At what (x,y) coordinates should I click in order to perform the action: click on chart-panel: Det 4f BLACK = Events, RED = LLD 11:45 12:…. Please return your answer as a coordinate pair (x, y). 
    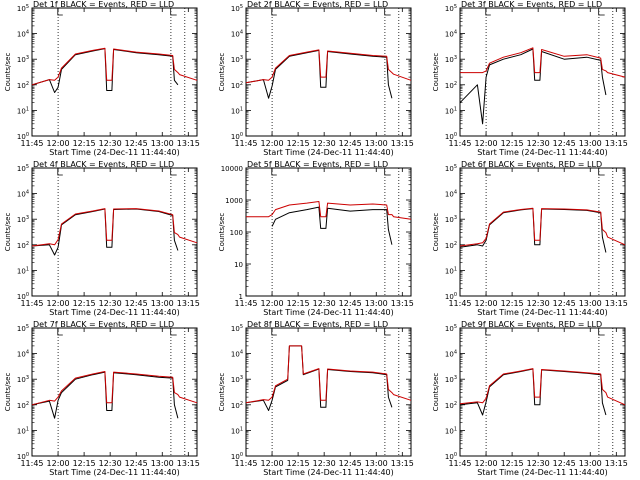
    Looking at the image, I should click on (102, 238).